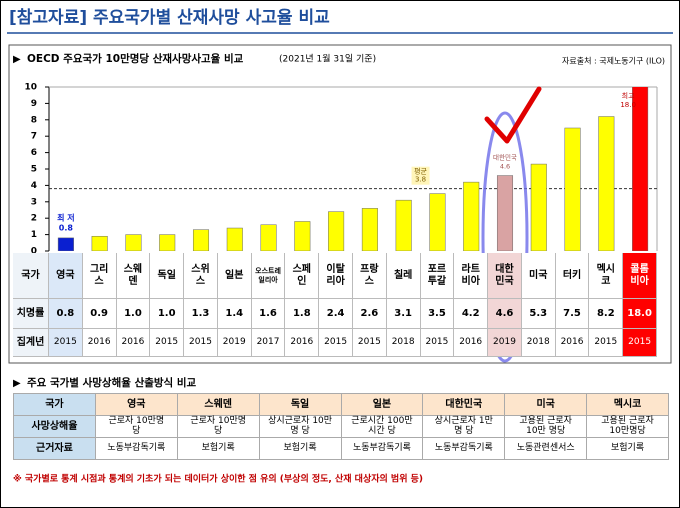 The width and height of the screenshot is (680, 508). What do you see at coordinates (30, 88) in the screenshot?
I see `y-tick-label: 10` at bounding box center [30, 88].